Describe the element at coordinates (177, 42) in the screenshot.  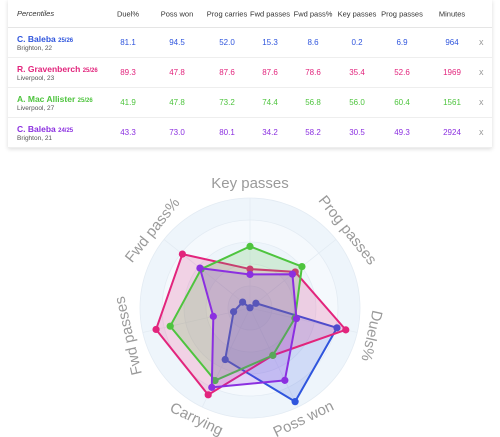
I see `value: 94.5` at that location.